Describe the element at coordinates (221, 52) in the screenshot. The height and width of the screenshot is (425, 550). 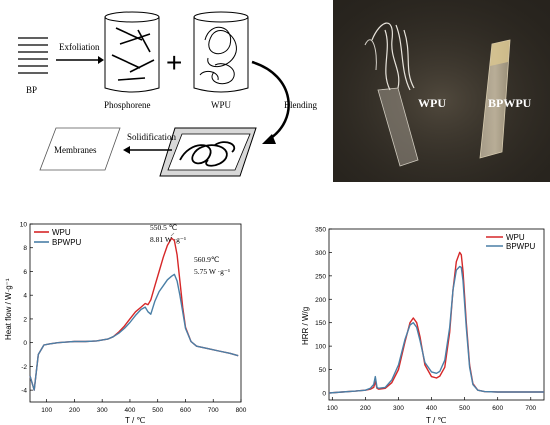
I see `wpu-beaker-icon` at that location.